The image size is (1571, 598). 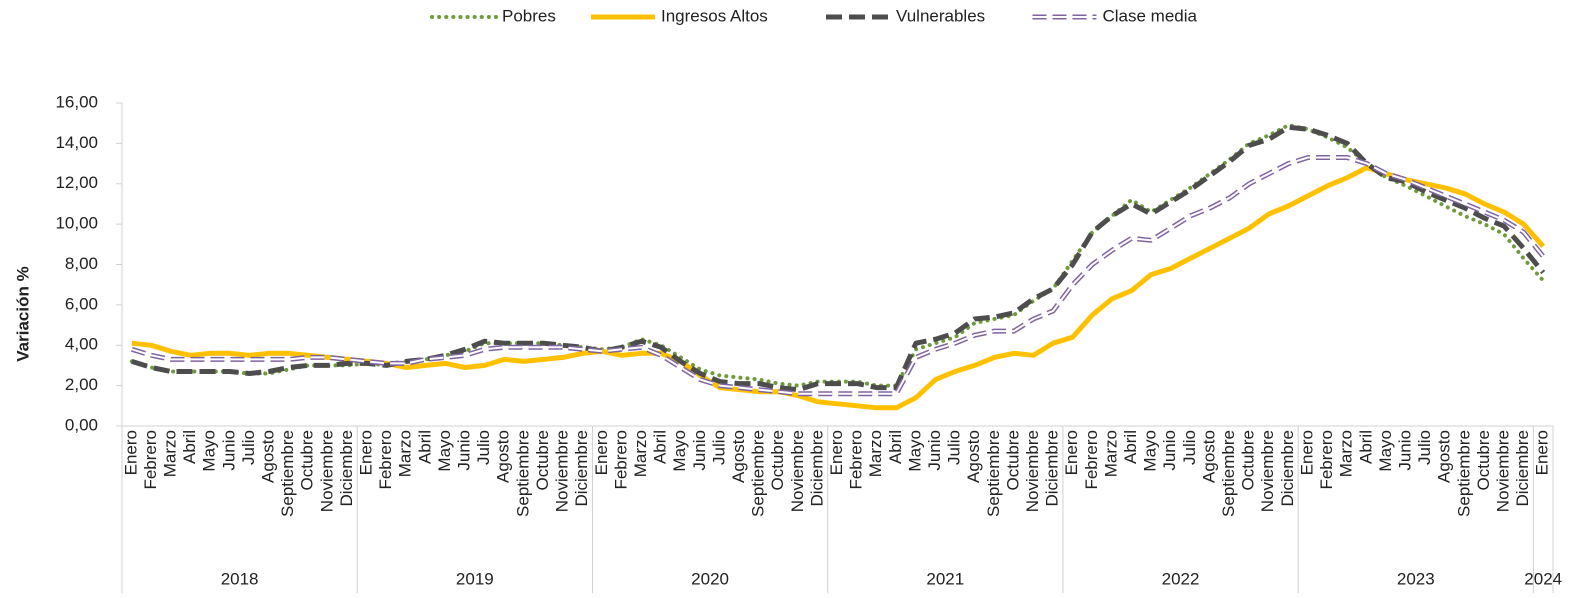 I want to click on legend-label: Clase media, so click(x=1150, y=15).